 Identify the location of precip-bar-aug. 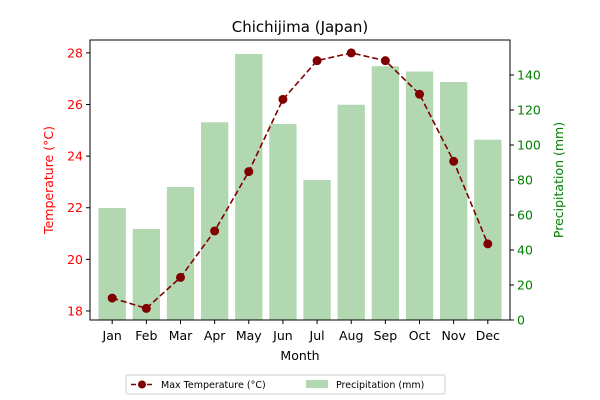
(351, 212).